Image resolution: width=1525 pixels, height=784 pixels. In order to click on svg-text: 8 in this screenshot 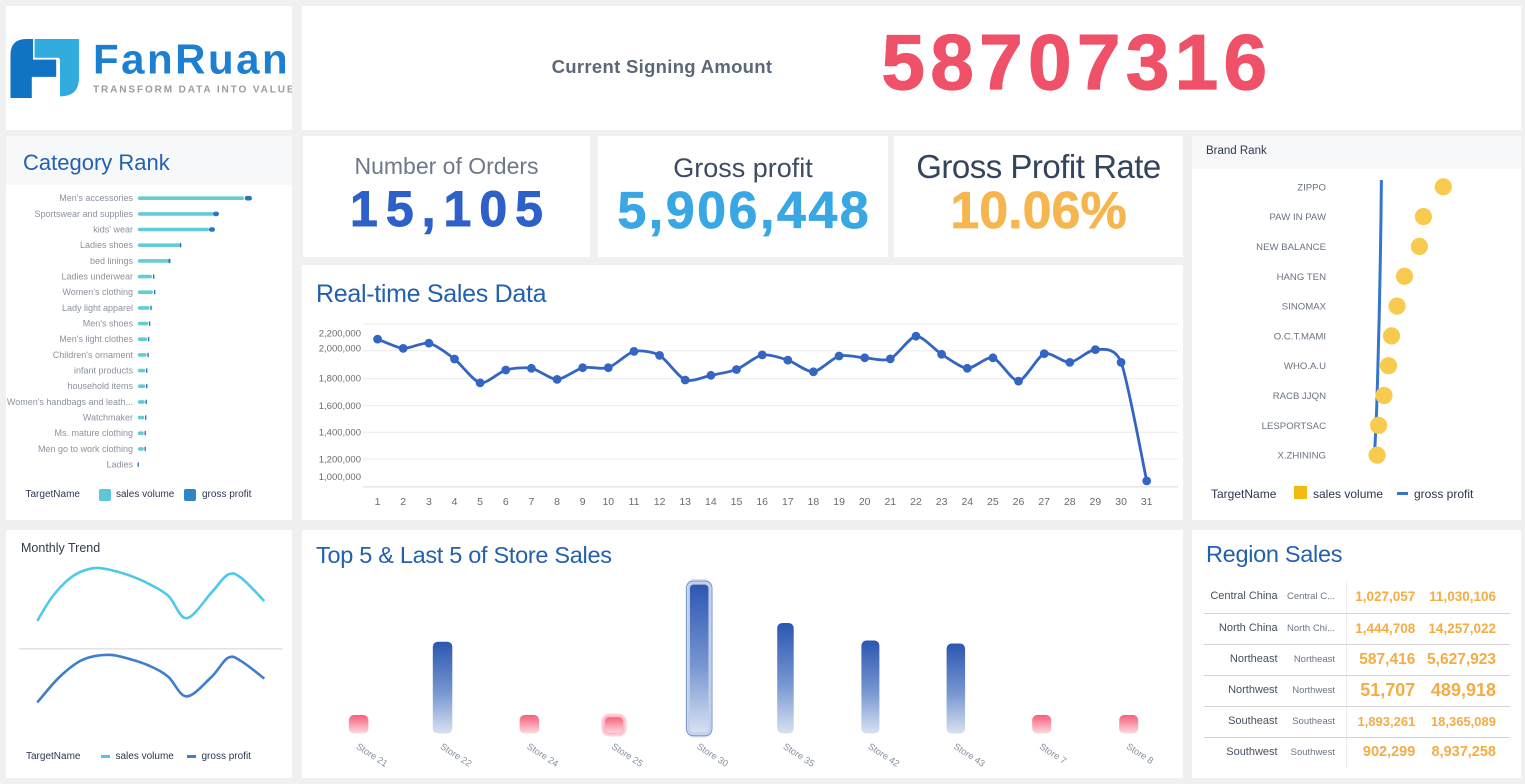, I will do `click(557, 502)`.